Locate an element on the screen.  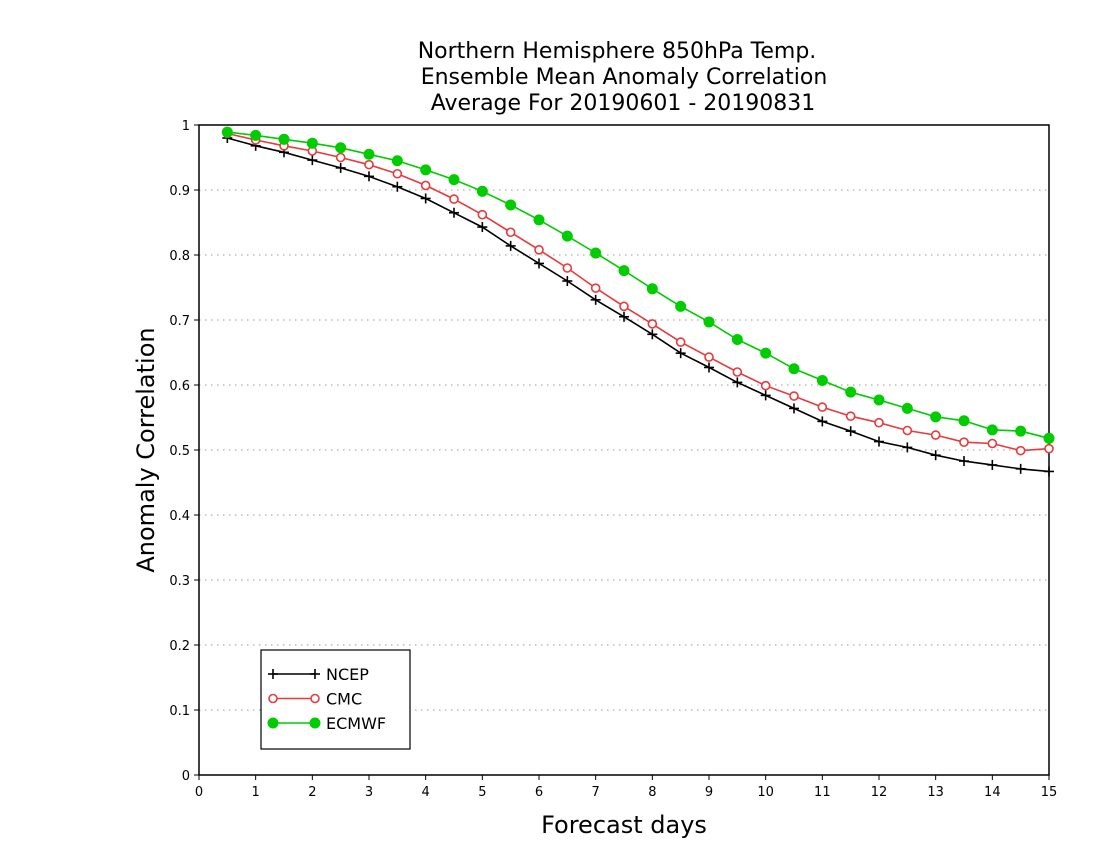
x-tick-label: 5 is located at coordinates (482, 792).